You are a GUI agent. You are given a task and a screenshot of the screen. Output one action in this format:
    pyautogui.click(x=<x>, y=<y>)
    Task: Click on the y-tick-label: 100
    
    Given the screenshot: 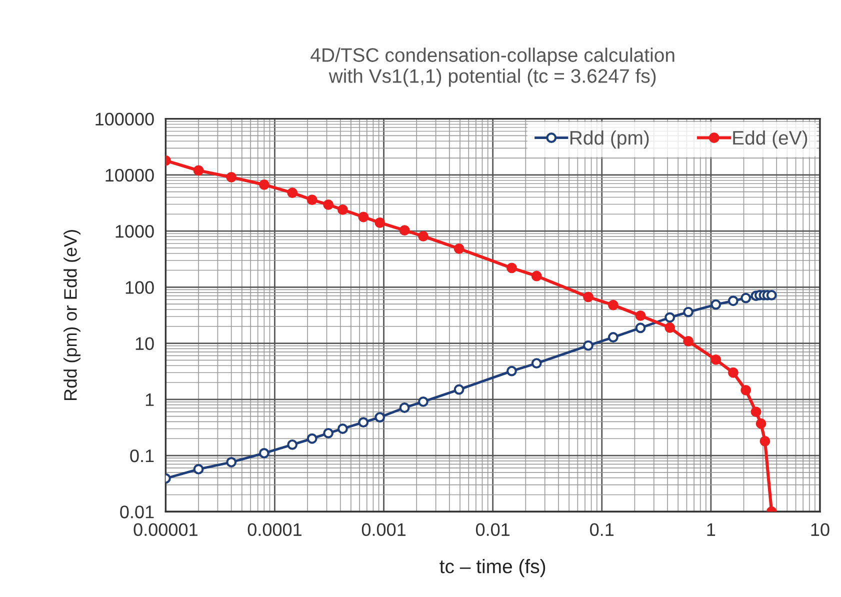 What is the action you would take?
    pyautogui.click(x=140, y=287)
    